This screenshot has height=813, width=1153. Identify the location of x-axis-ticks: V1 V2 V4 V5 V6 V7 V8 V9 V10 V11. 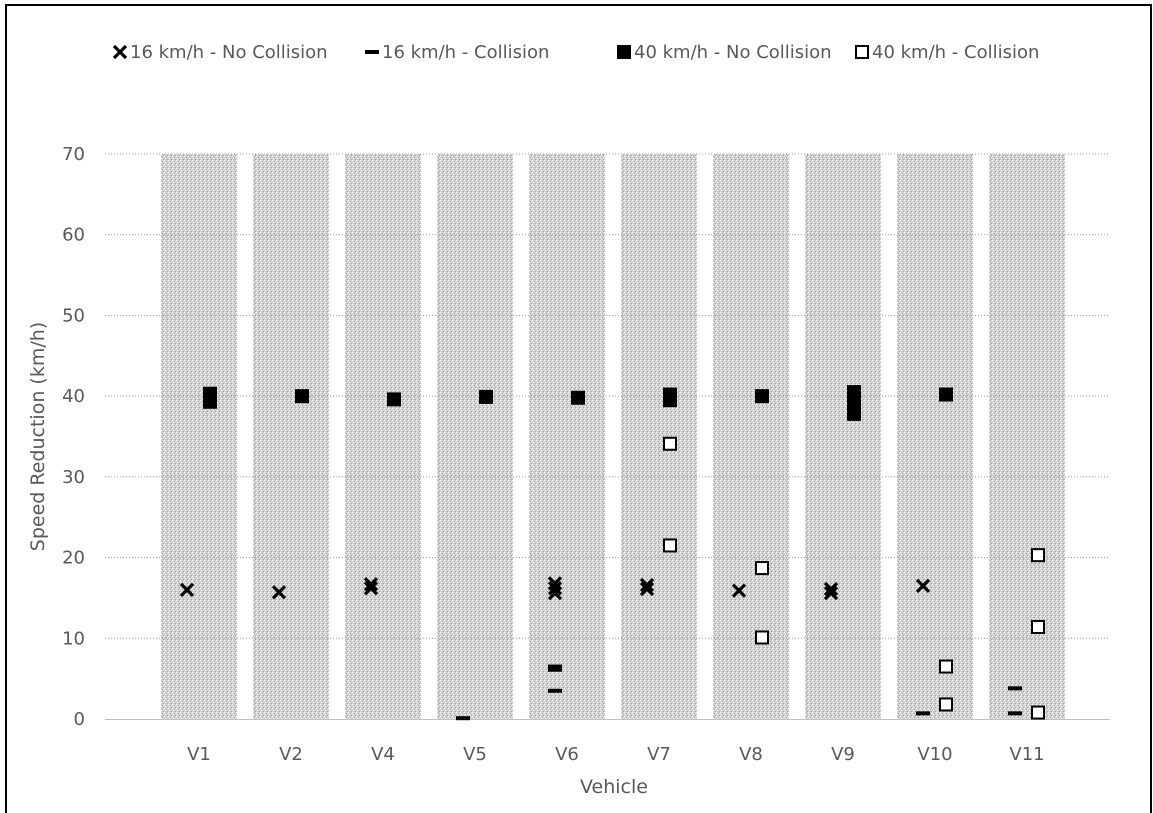
(615, 754).